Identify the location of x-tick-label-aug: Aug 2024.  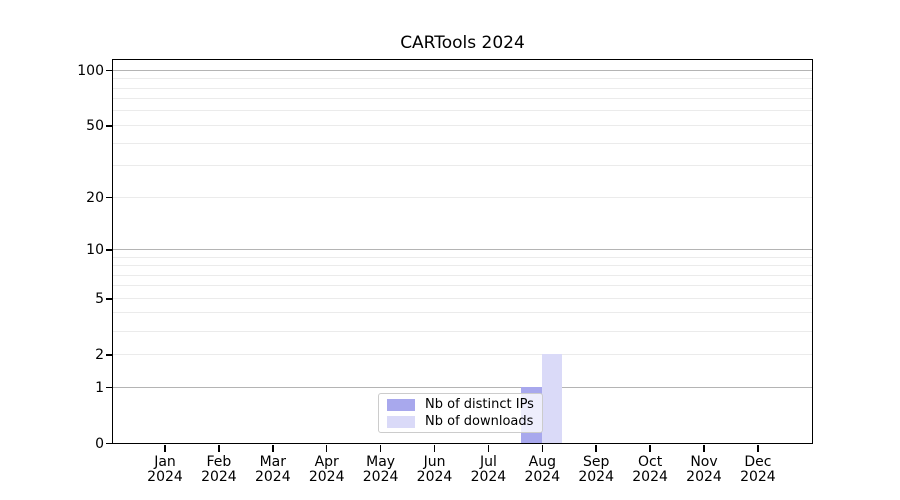
(542, 469).